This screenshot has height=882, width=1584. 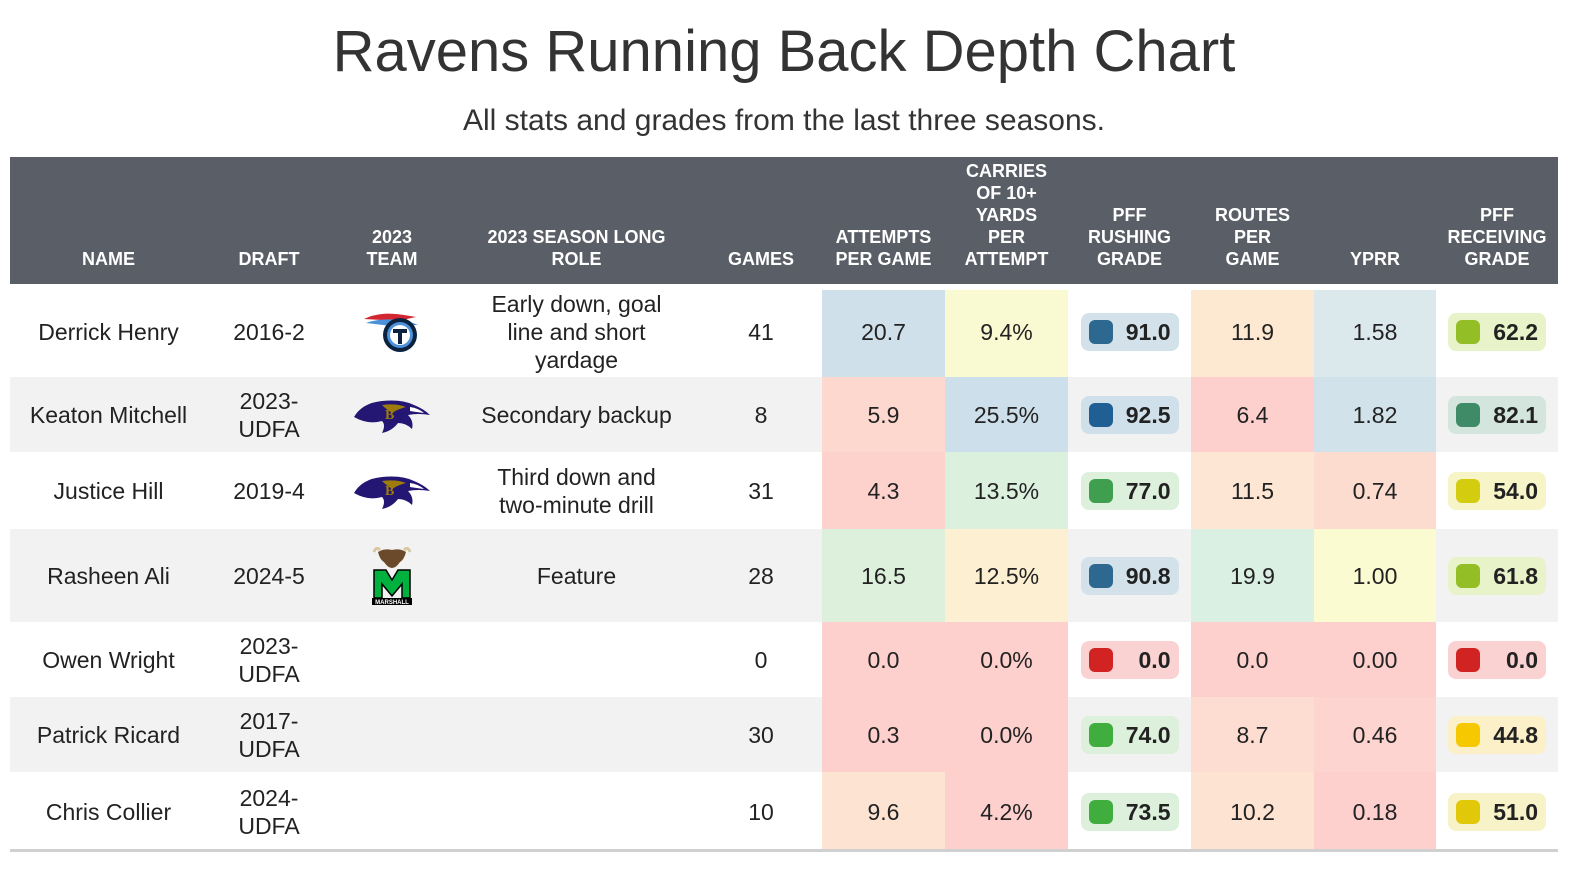 What do you see at coordinates (883, 812) in the screenshot?
I see `attempts-cell: 9.6` at bounding box center [883, 812].